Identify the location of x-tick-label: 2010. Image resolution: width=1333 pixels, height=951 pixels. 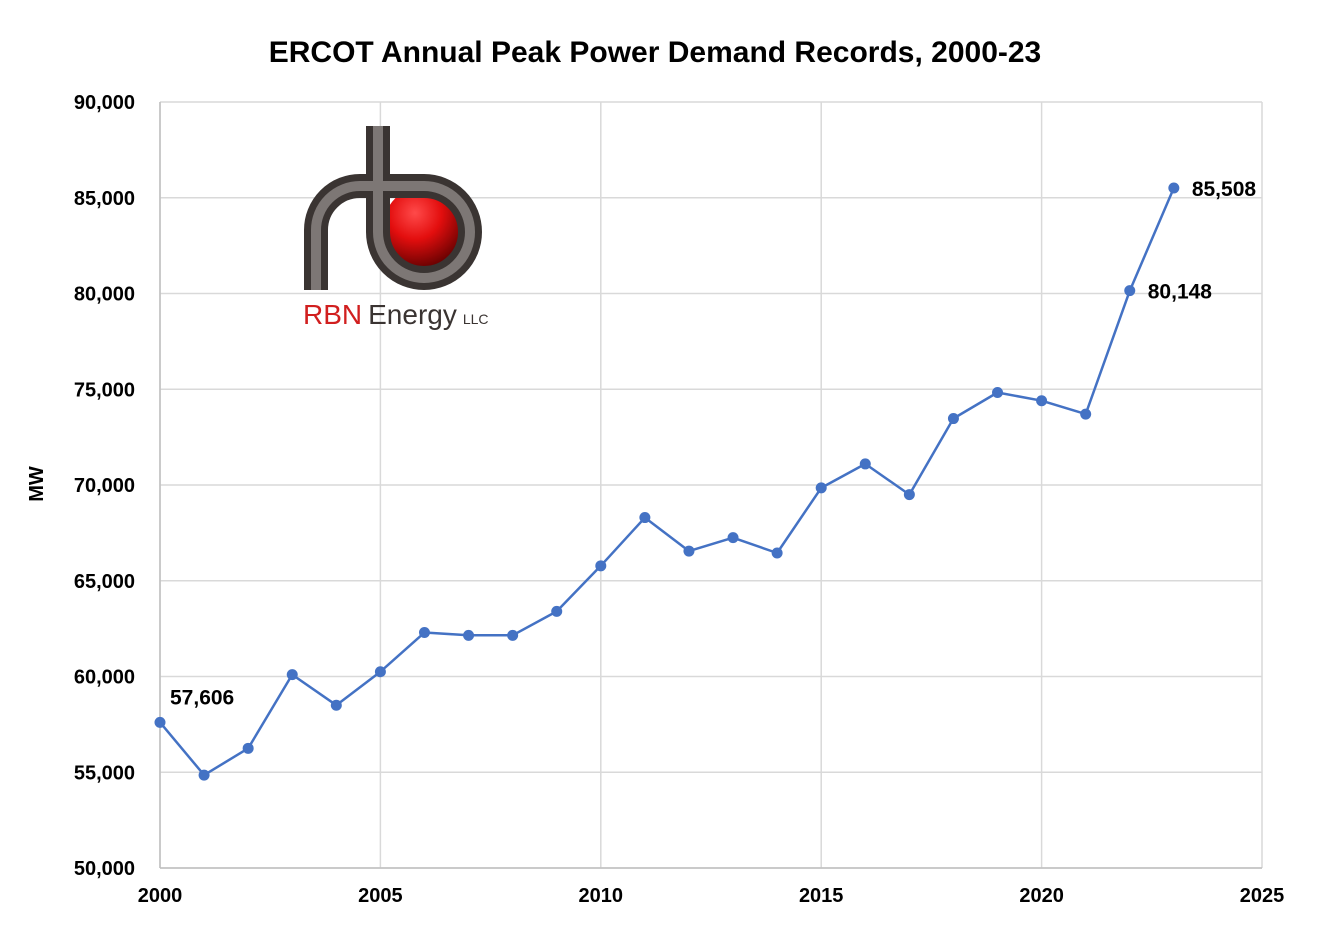
(601, 896).